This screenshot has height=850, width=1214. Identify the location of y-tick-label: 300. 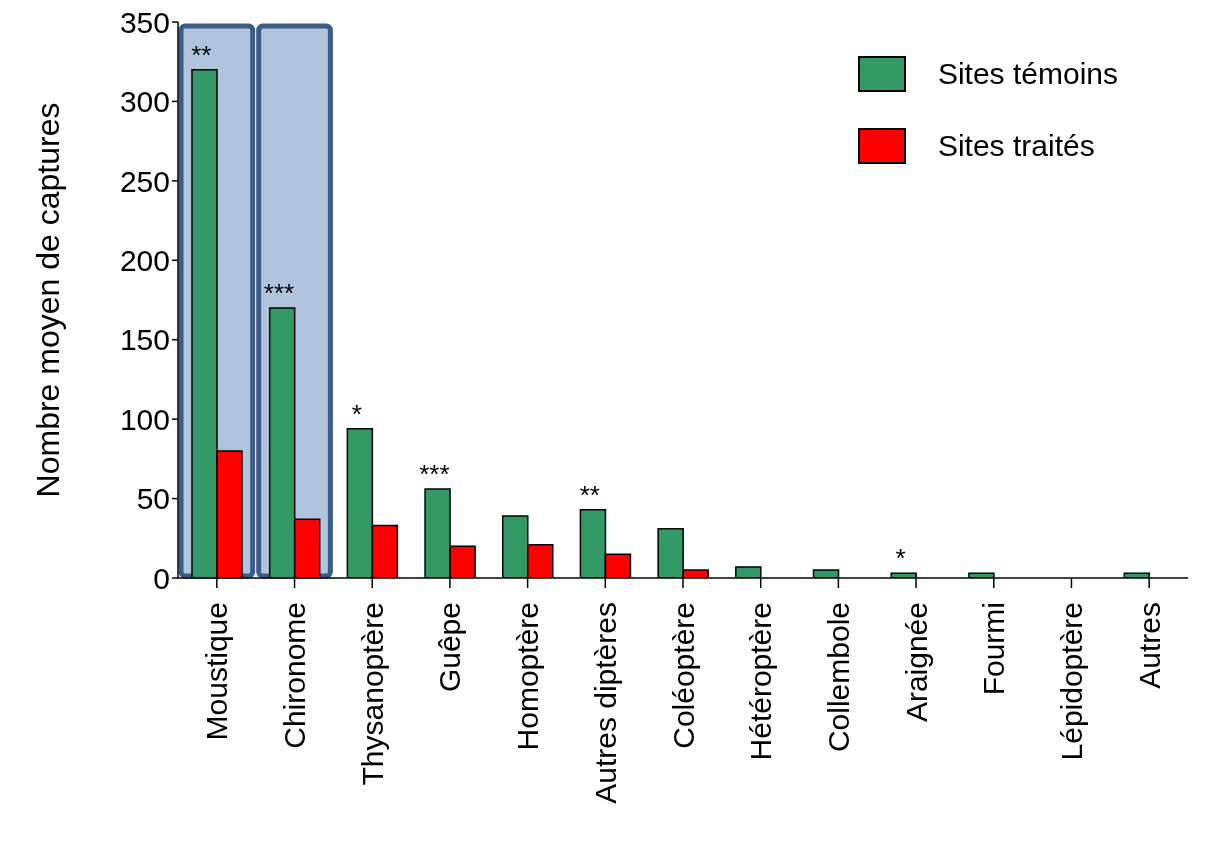
(144, 102).